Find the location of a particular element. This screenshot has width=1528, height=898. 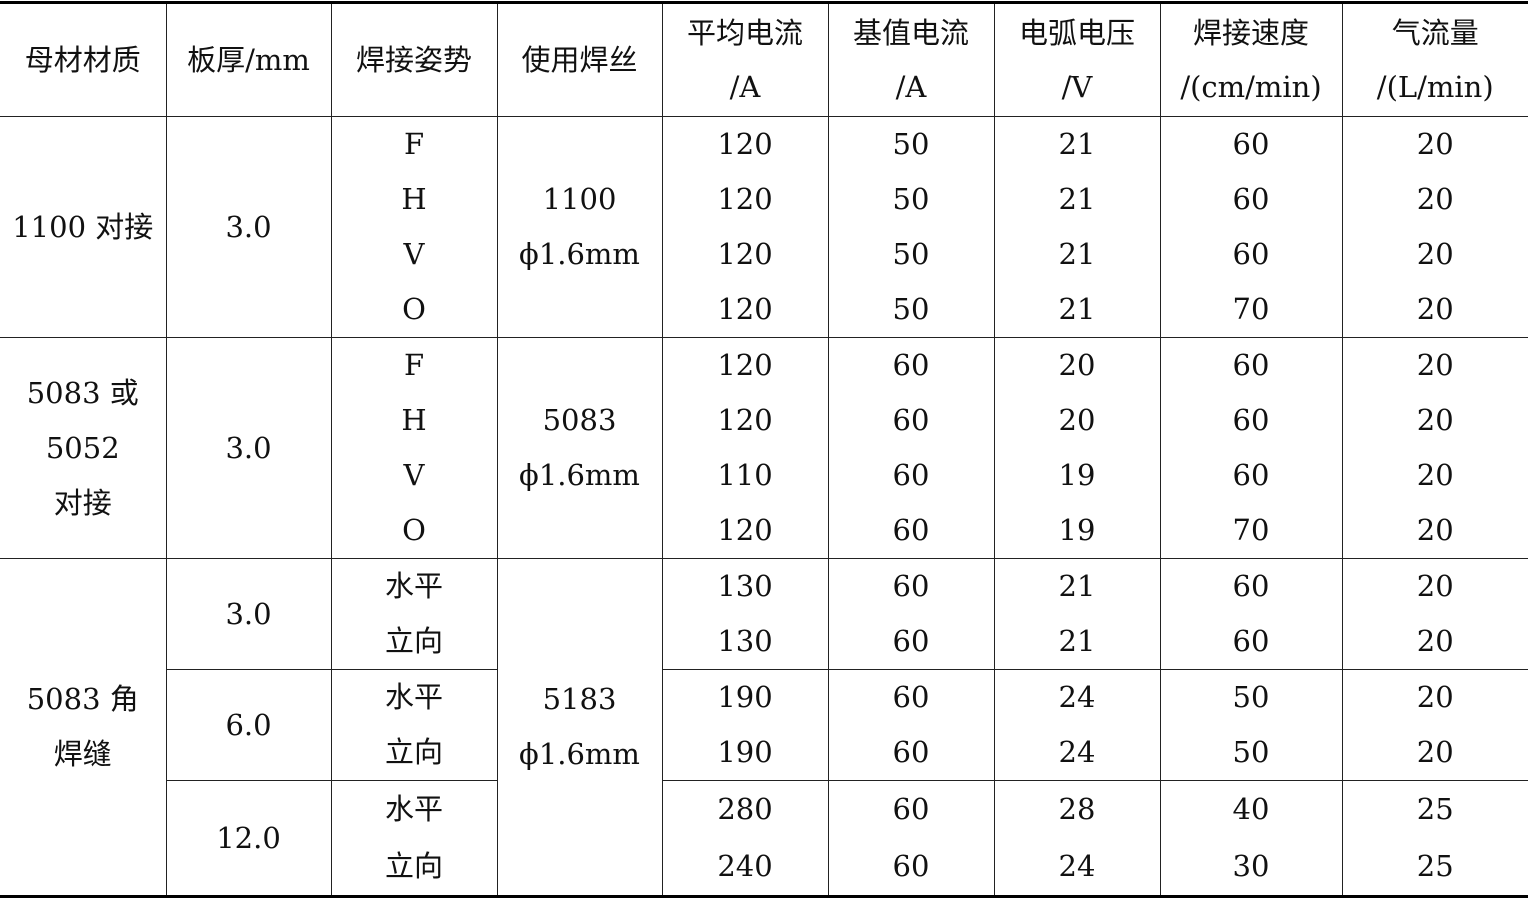

header-label: 平均电流 is located at coordinates (745, 33).